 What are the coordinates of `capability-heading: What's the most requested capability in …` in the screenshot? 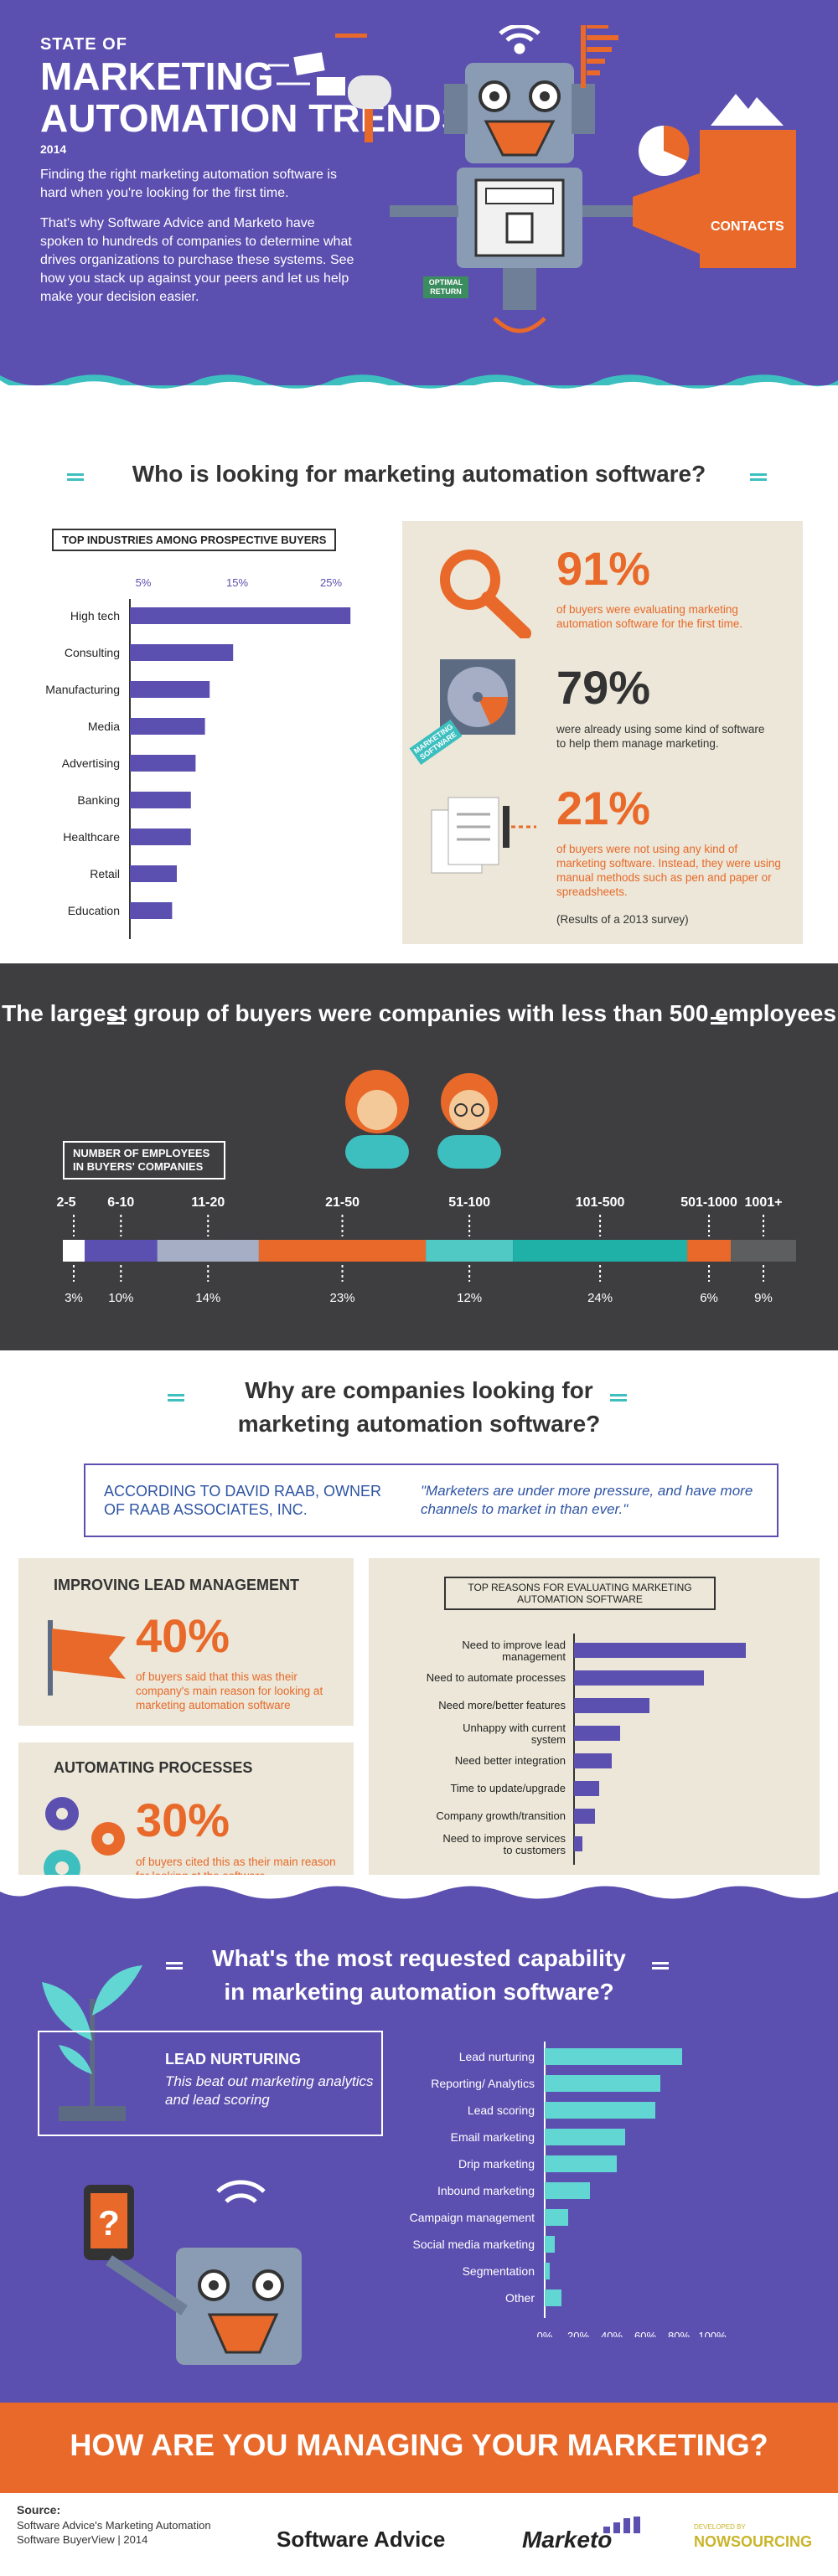 It's located at (419, 1975).